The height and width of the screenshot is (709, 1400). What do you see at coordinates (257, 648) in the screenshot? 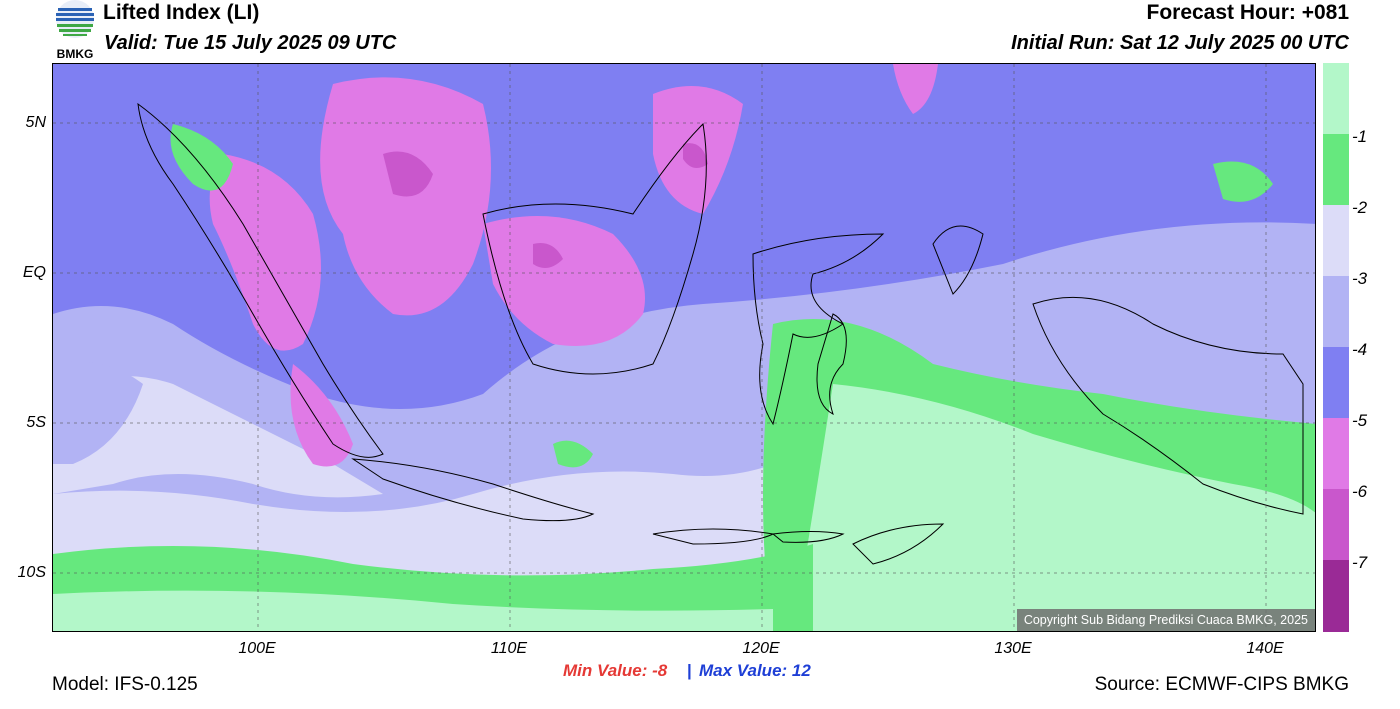
I see `lon-label-100e: 100E` at bounding box center [257, 648].